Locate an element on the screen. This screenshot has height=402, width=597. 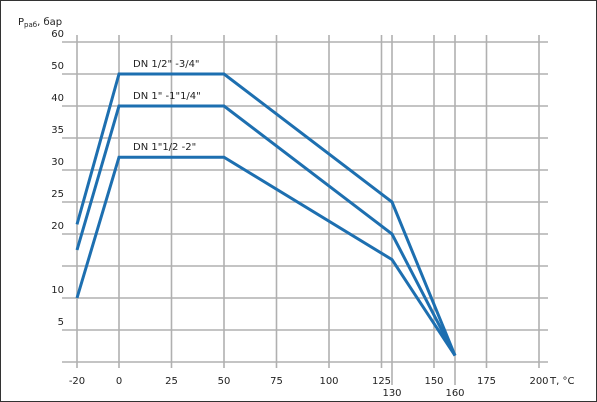
y-tick-label: 5 is located at coordinates (61, 322).